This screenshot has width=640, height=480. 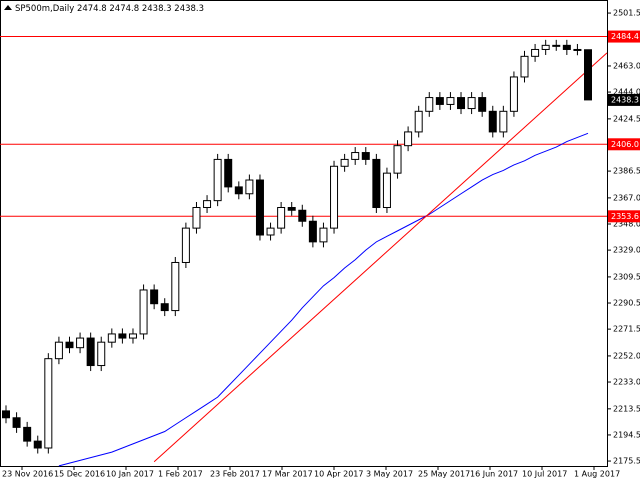 I want to click on x-tick-label: 25 May 2017, so click(x=444, y=474).